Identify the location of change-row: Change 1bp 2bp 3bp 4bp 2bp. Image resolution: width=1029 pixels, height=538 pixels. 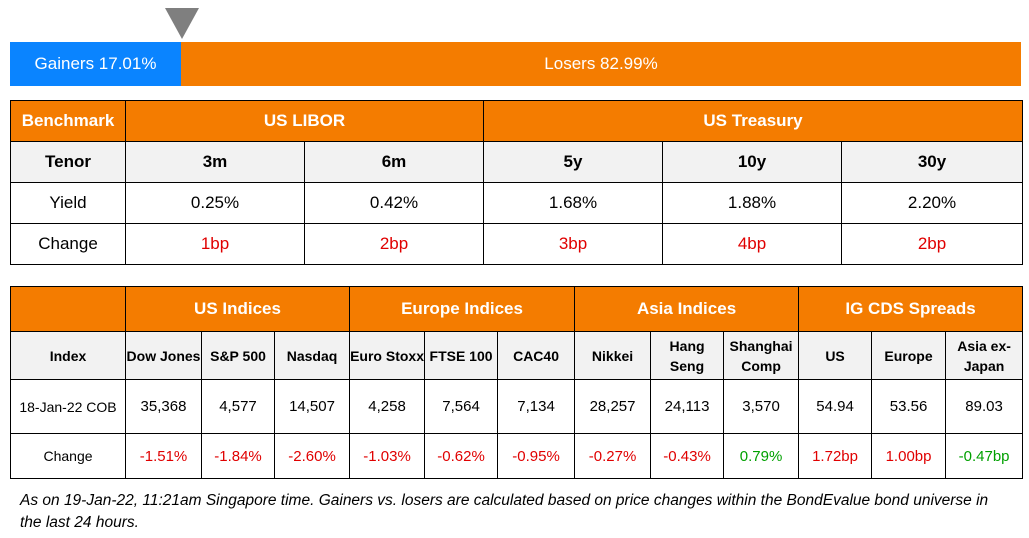
(517, 244).